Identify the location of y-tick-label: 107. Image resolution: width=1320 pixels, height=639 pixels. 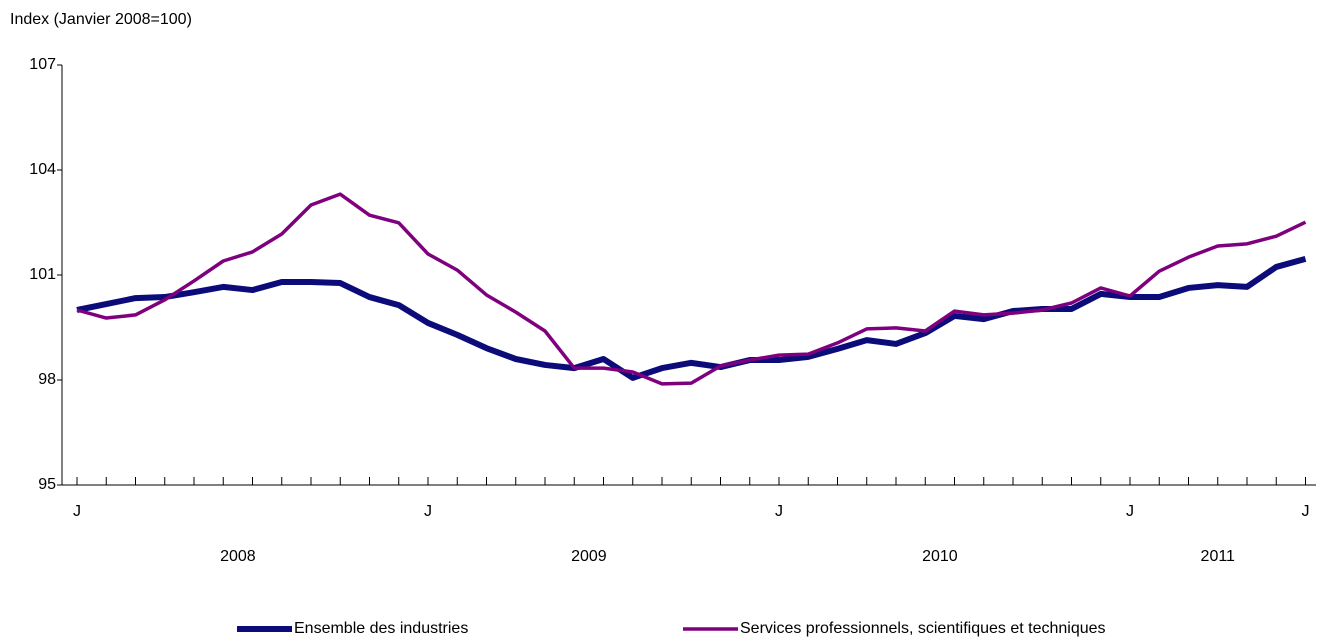
(42, 64).